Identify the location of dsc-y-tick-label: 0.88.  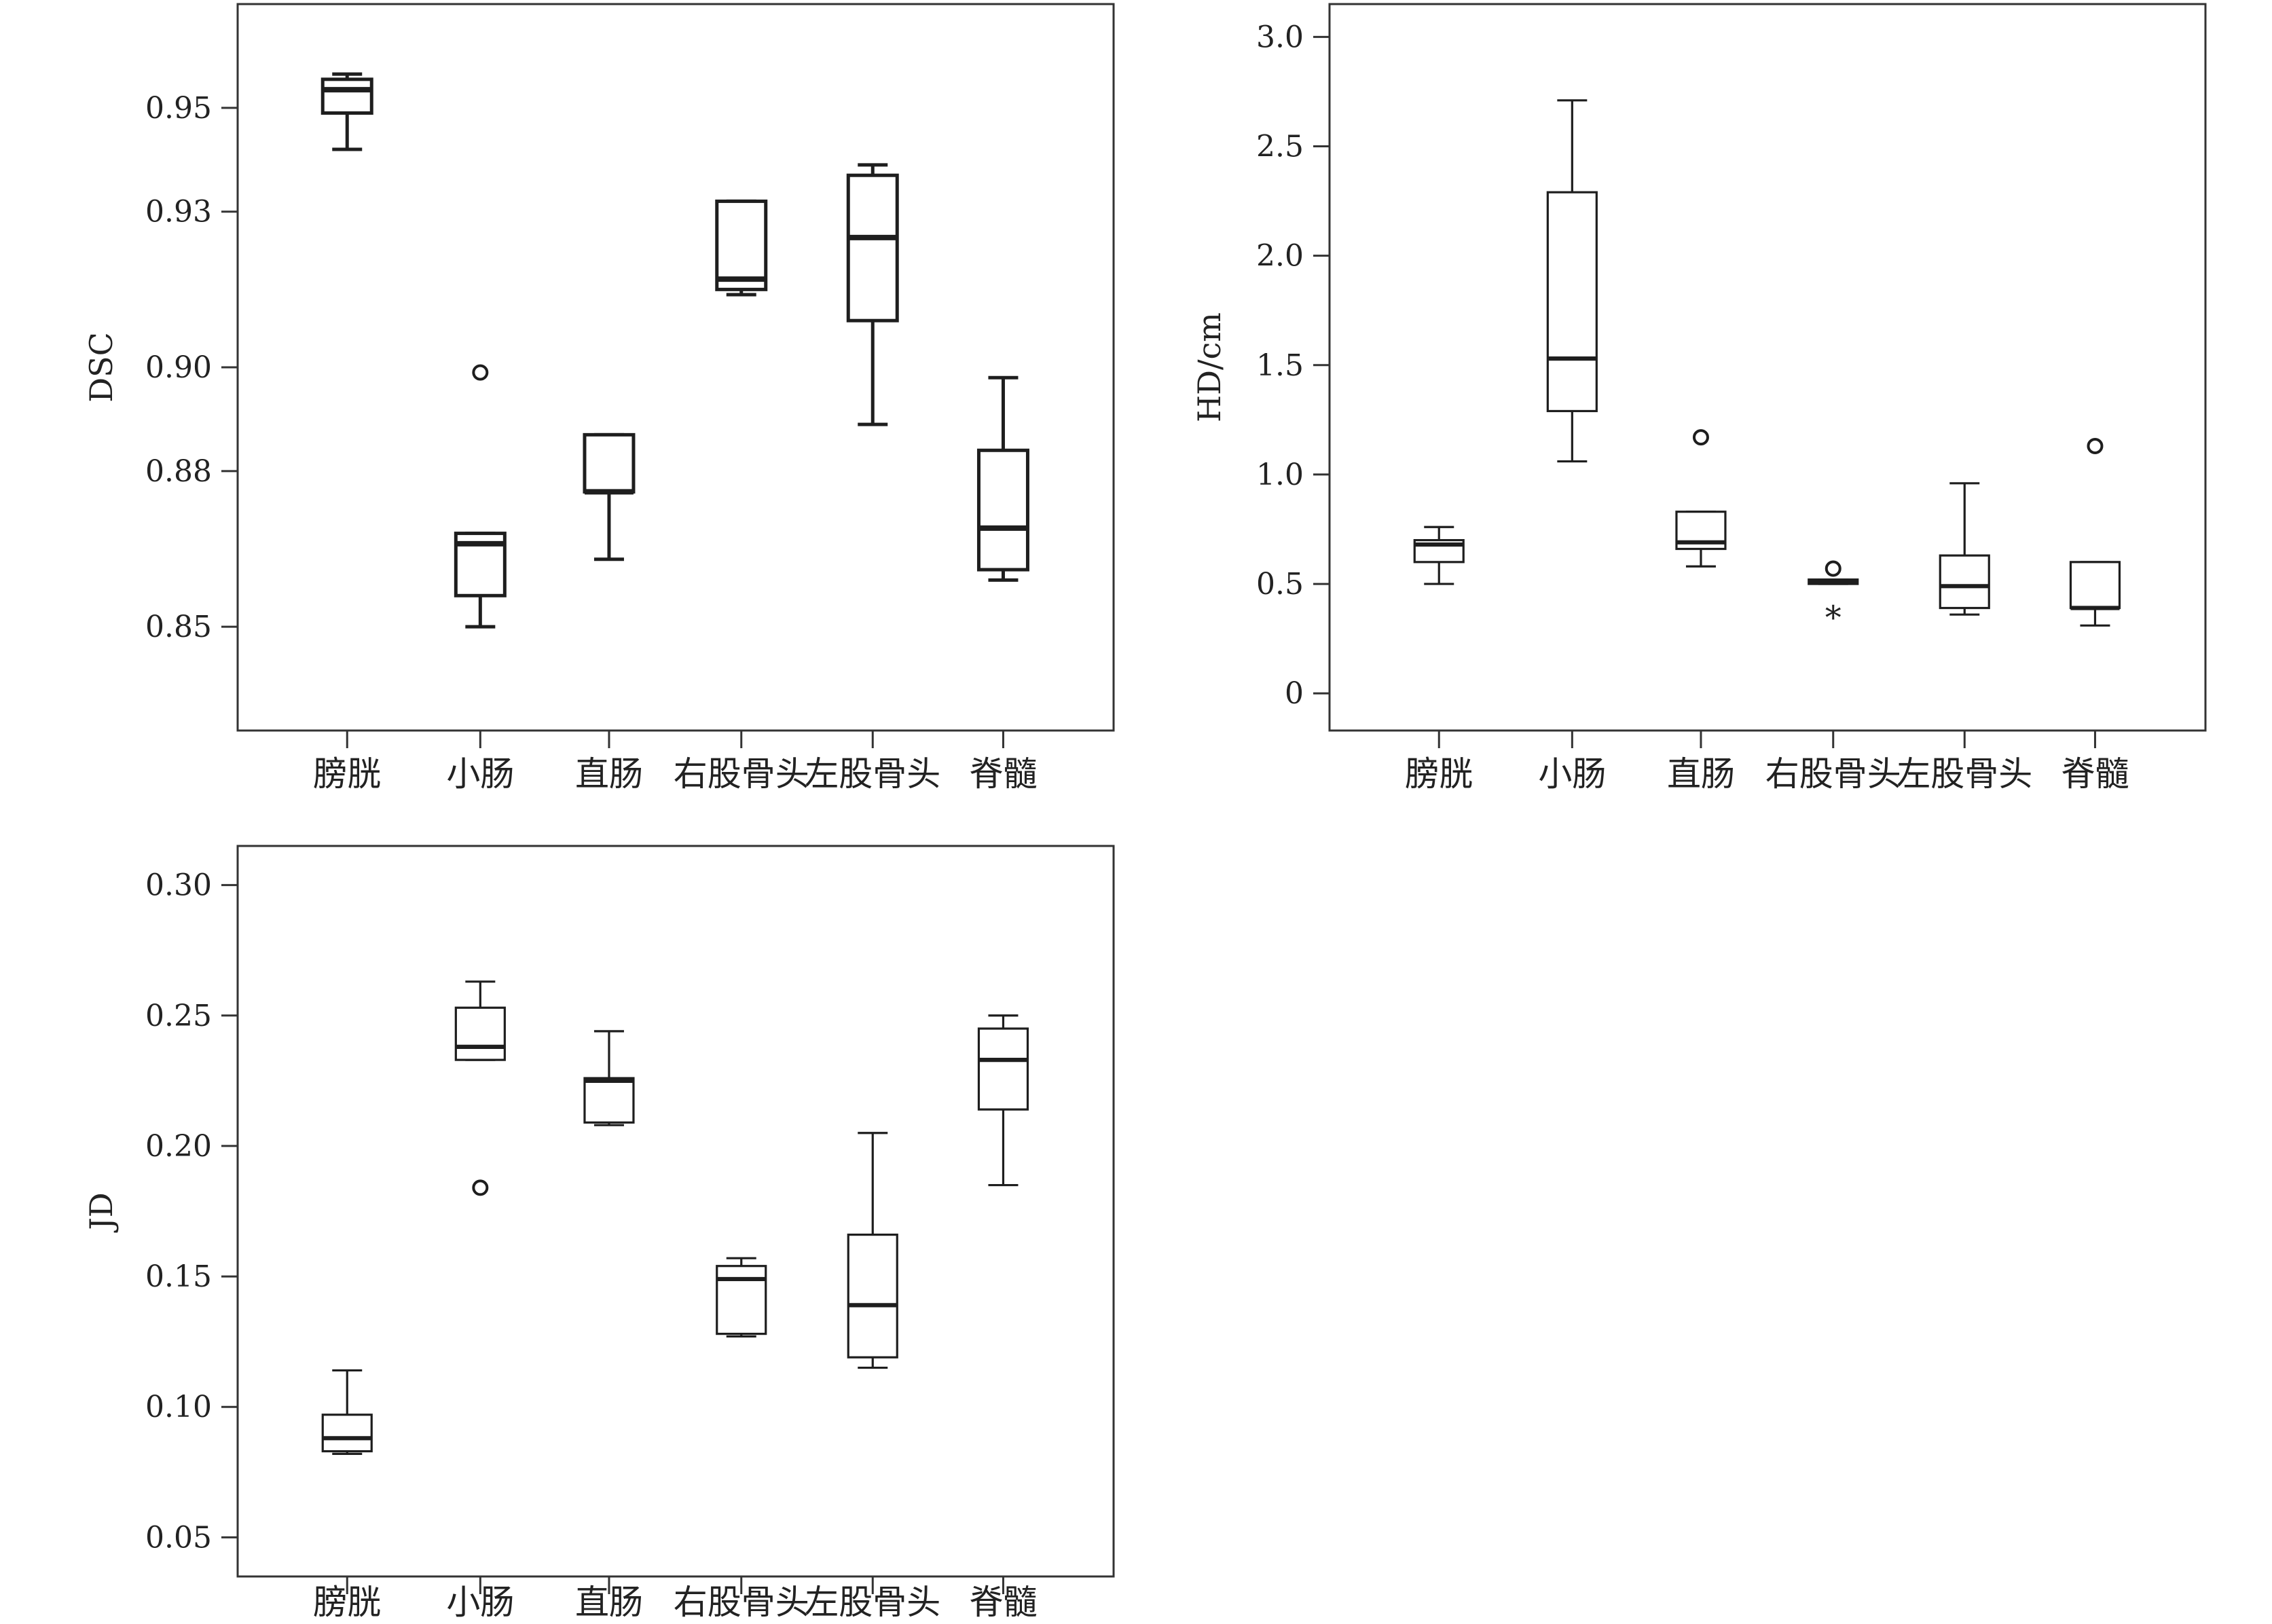
(178, 472).